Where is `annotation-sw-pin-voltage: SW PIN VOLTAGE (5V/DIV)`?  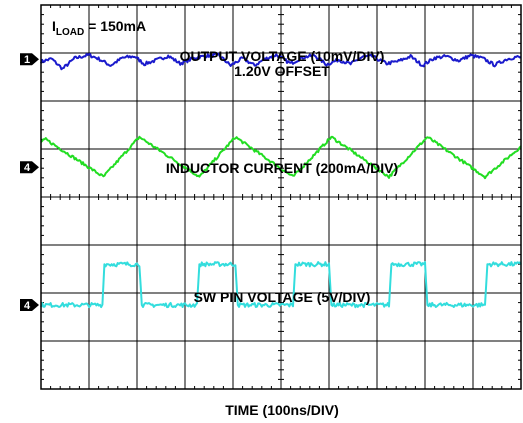
annotation-sw-pin-voltage: SW PIN VOLTAGE (5V/DIV) is located at coordinates (282, 297).